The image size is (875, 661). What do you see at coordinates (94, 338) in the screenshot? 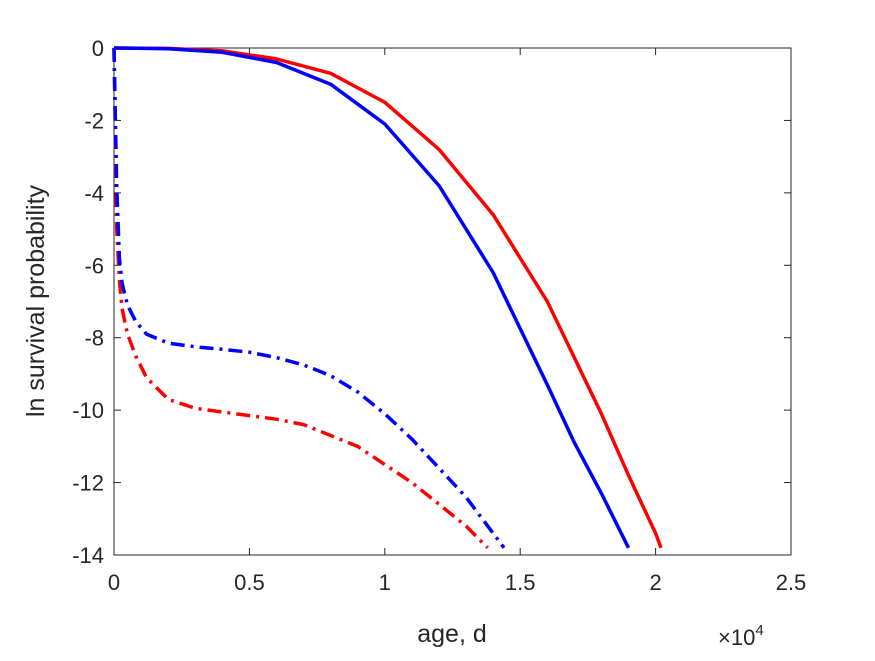
I see `y-tick-label: -8` at bounding box center [94, 338].